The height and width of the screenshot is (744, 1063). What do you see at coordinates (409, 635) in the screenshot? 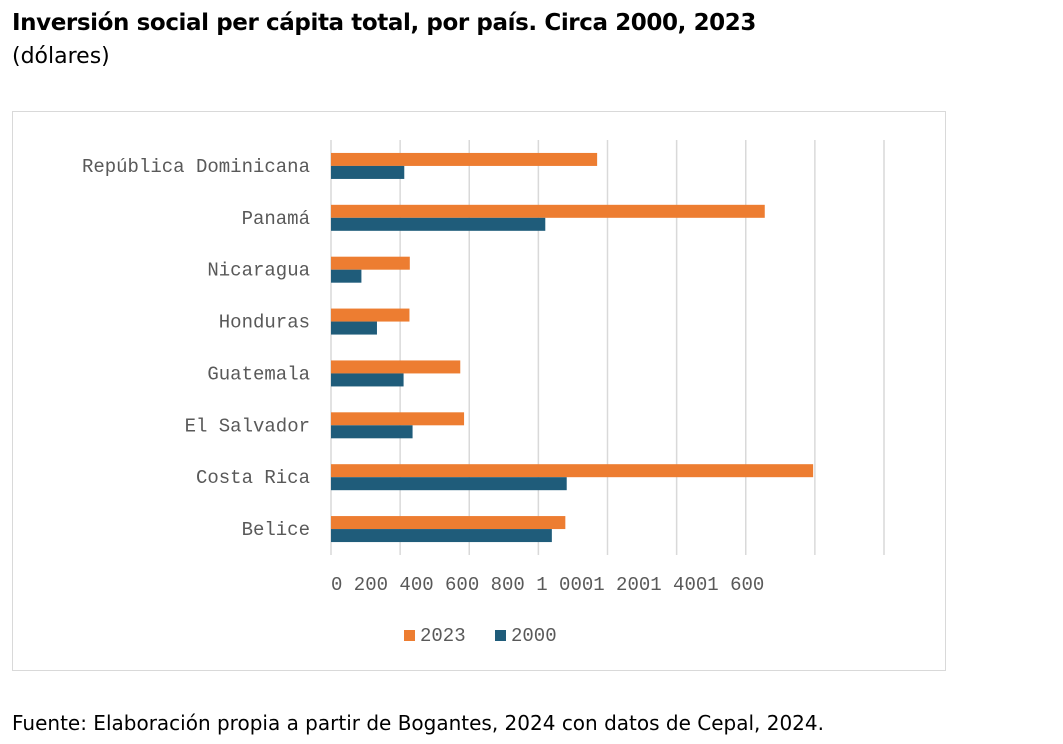
I see `legend-swatch-2023` at bounding box center [409, 635].